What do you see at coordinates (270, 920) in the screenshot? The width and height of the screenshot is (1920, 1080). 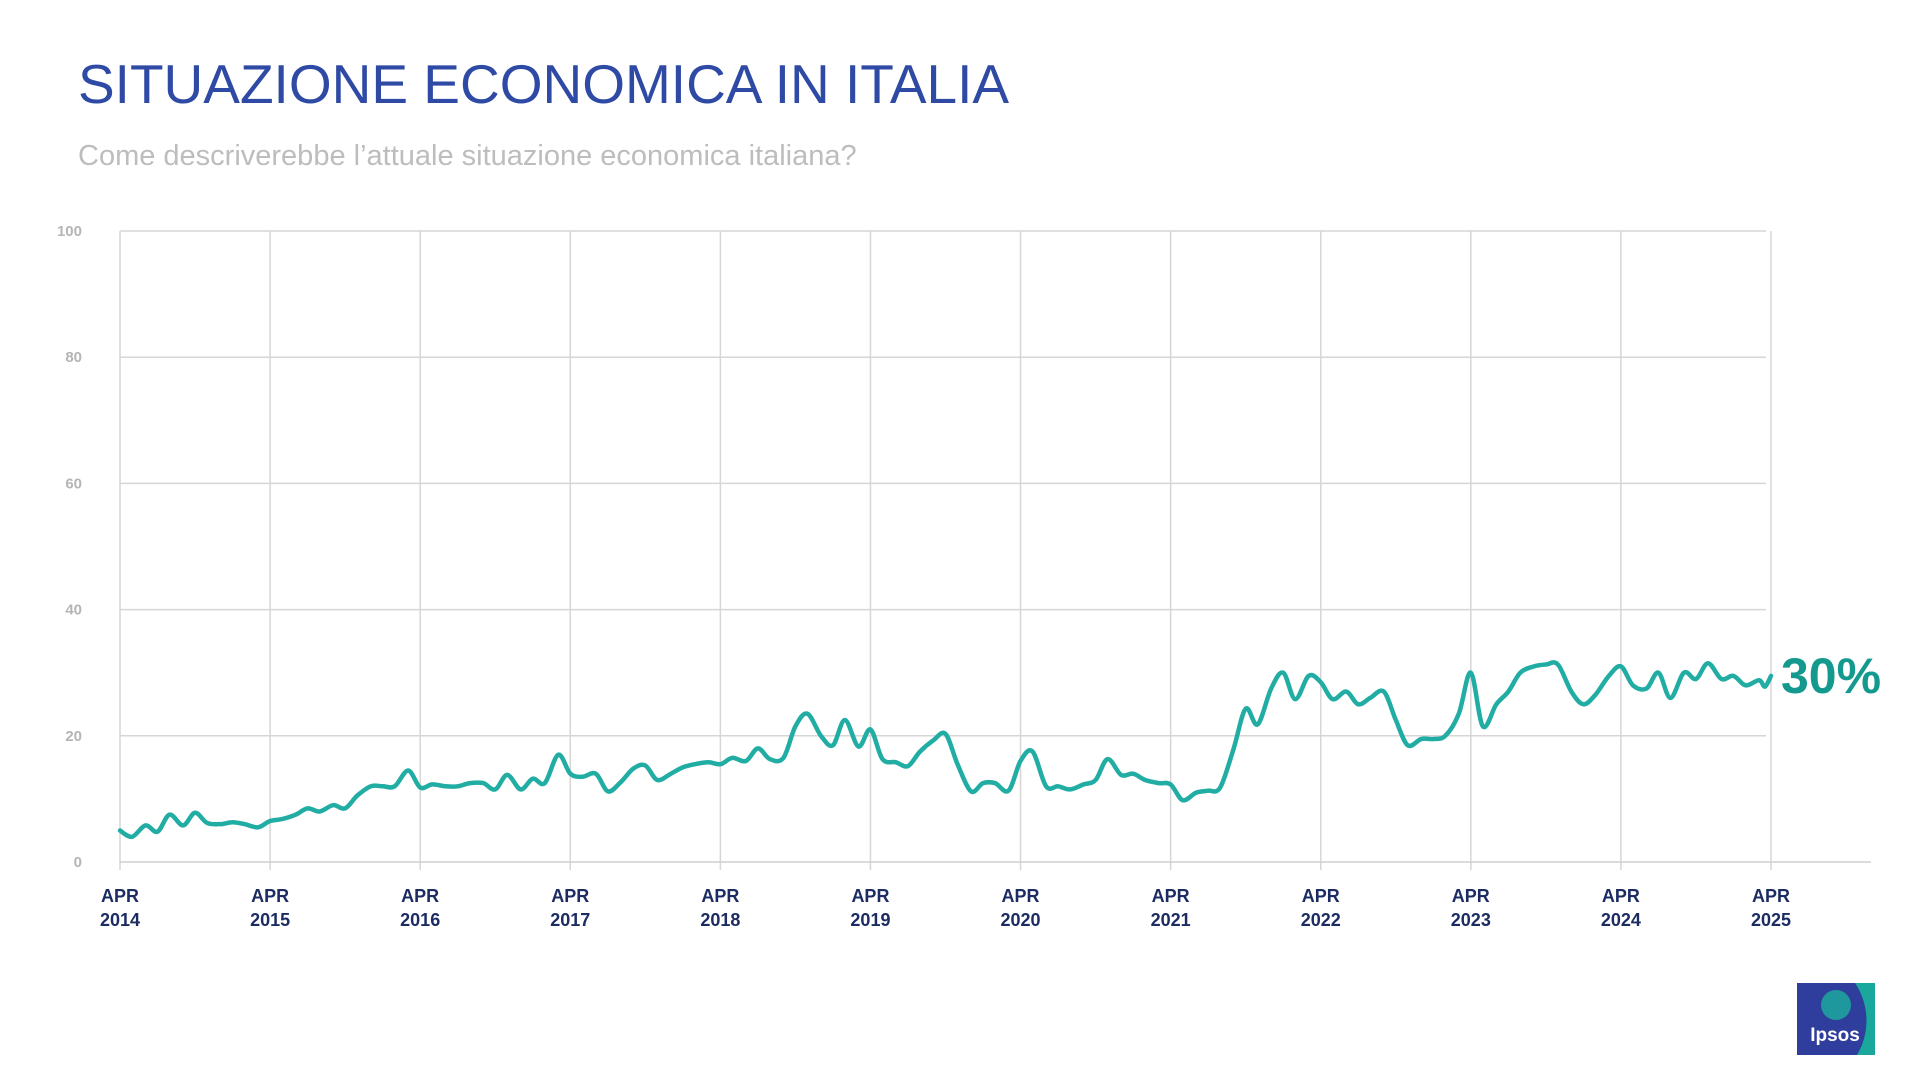 I see `x-tick-label-line: 2015` at bounding box center [270, 920].